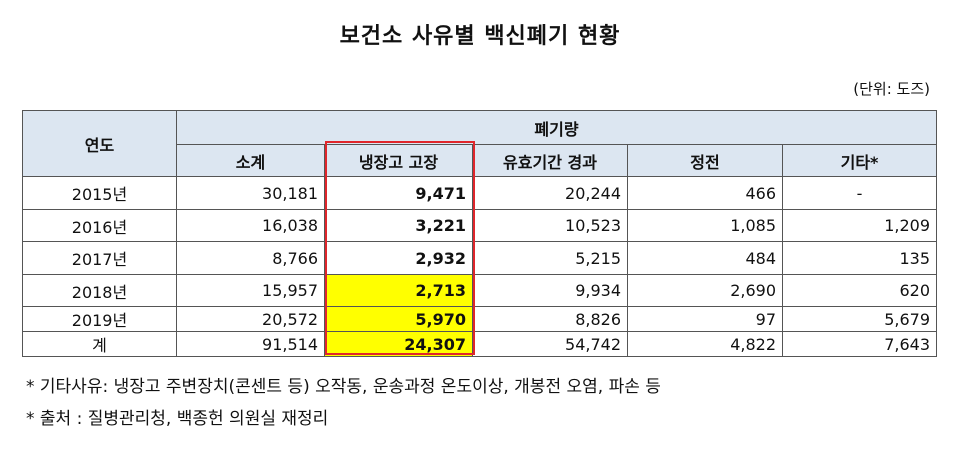 The height and width of the screenshot is (450, 960). I want to click on table-row: 2018년 15,957 2,713 9,934 2,690 620, so click(479, 290).